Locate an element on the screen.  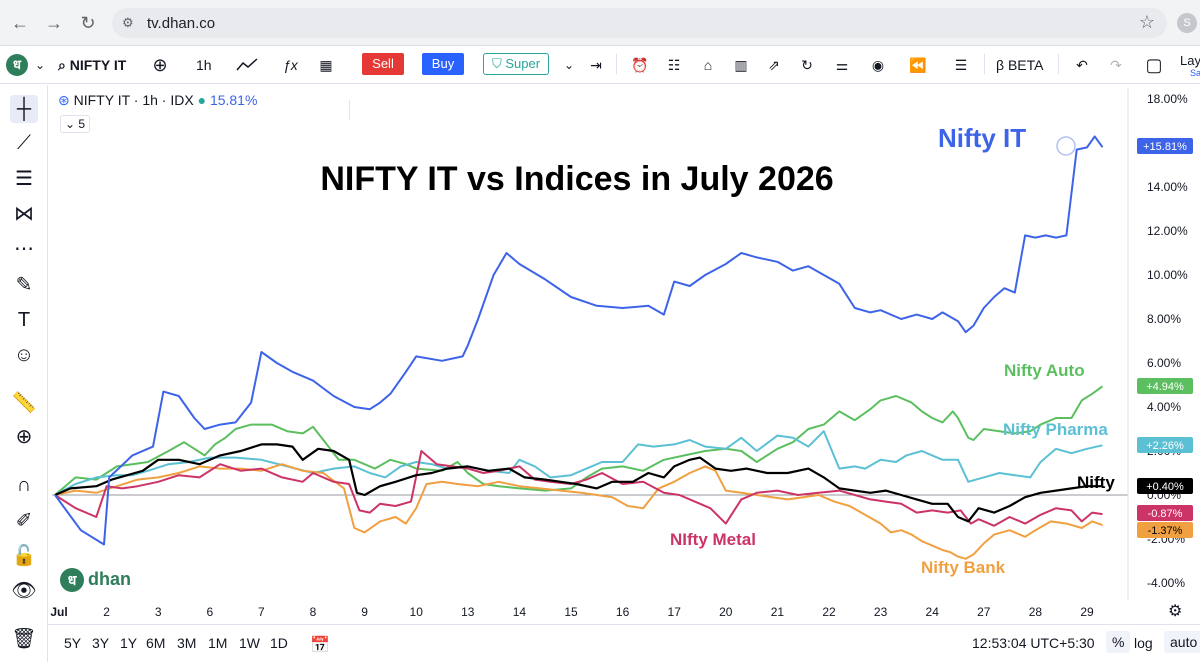
log-scale-toggle: log is located at coordinates (1143, 643).